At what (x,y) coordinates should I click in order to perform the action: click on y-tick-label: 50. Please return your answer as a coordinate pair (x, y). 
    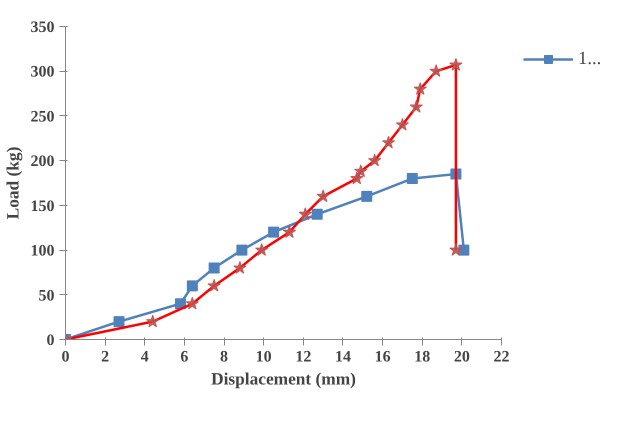
    Looking at the image, I should click on (46, 295).